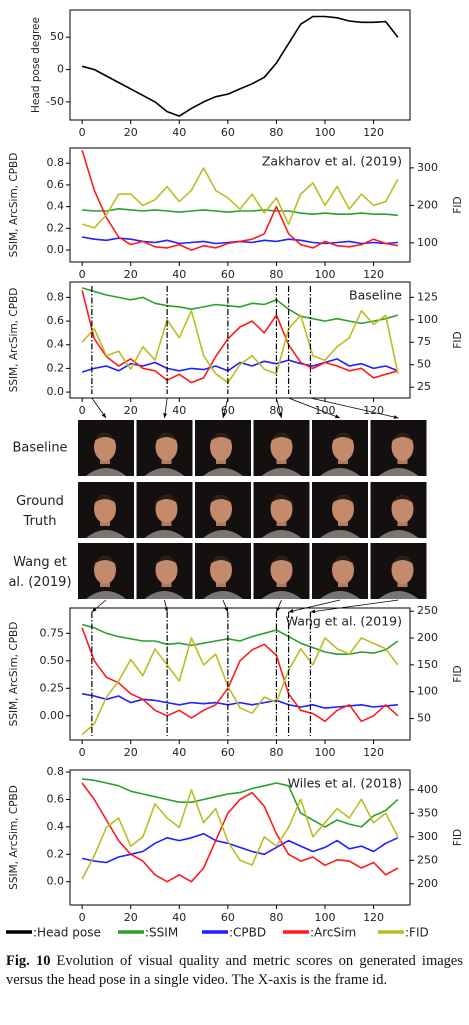 This screenshot has height=1025, width=469. I want to click on caption-label: Fig. 10, so click(28, 961).